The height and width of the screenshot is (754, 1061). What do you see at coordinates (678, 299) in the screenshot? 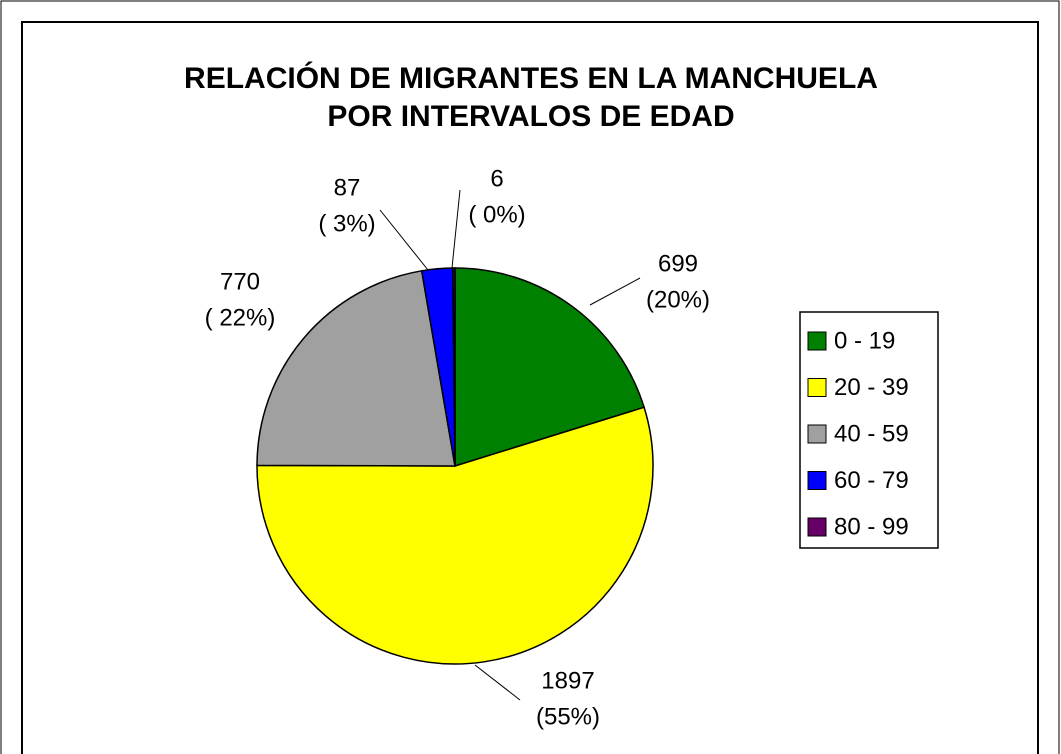
I see `data-label: (20%)` at bounding box center [678, 299].